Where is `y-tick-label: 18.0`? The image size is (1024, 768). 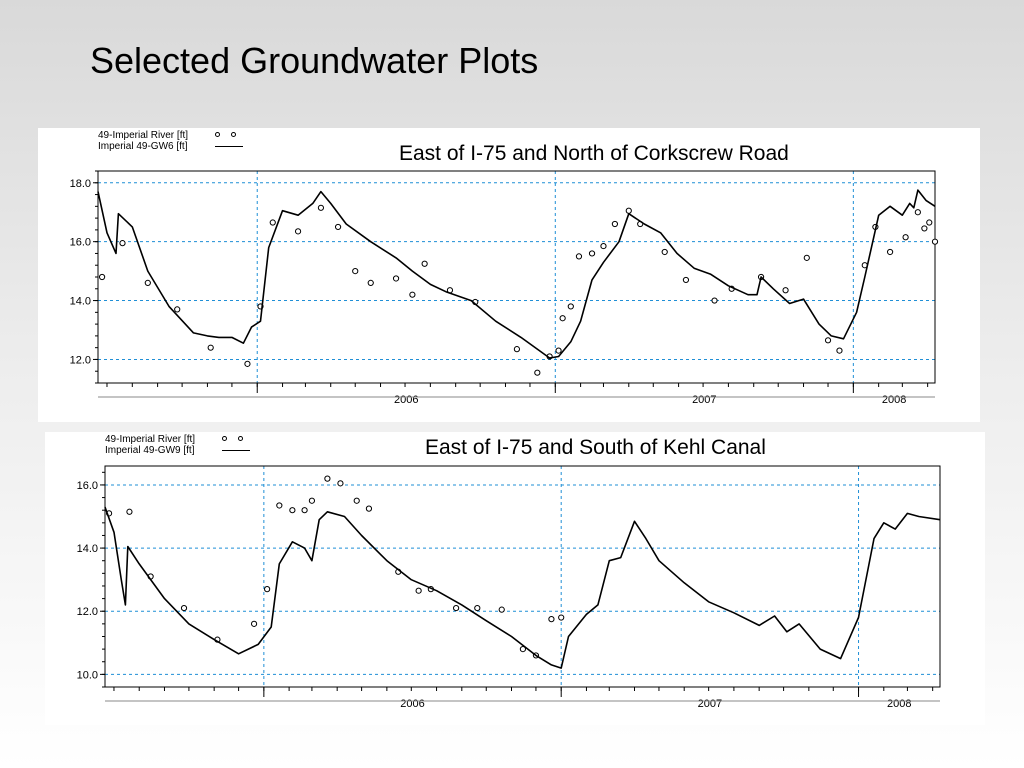
y-tick-label: 18.0 is located at coordinates (80, 184).